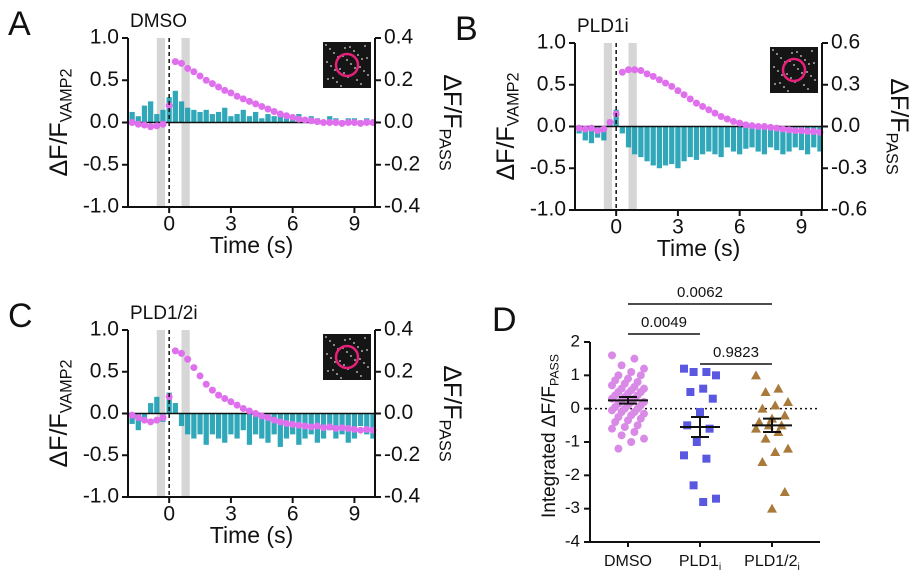 This screenshot has width=917, height=572. What do you see at coordinates (355, 224) in the screenshot?
I see `x-tick-label: 9` at bounding box center [355, 224].